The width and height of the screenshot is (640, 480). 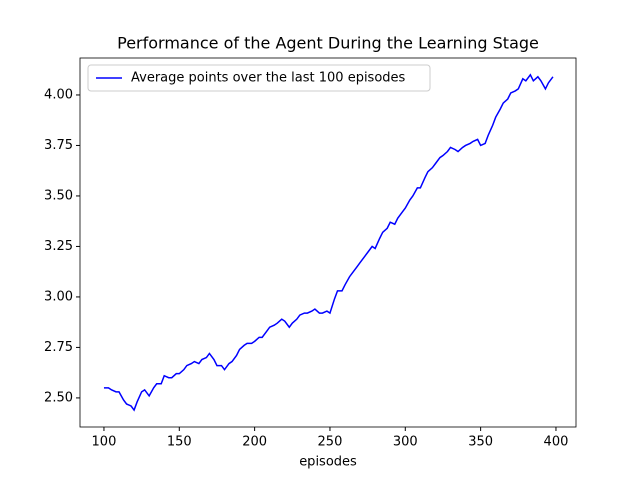 What do you see at coordinates (179, 442) in the screenshot?
I see `x-tick-label: 150` at bounding box center [179, 442].